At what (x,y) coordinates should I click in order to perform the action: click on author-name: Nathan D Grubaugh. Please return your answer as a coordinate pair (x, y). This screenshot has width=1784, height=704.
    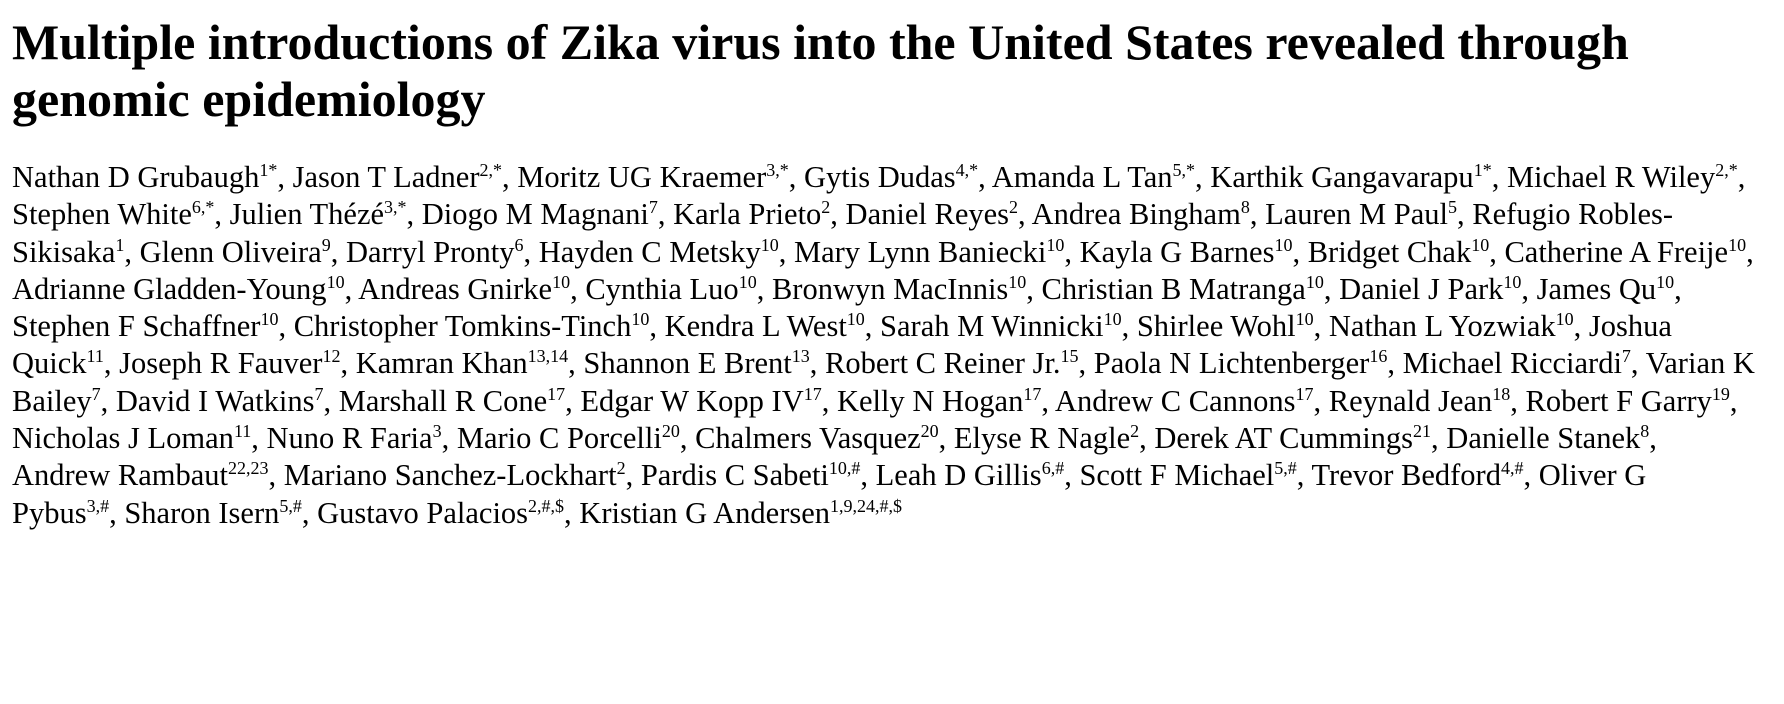
    Looking at the image, I should click on (136, 177).